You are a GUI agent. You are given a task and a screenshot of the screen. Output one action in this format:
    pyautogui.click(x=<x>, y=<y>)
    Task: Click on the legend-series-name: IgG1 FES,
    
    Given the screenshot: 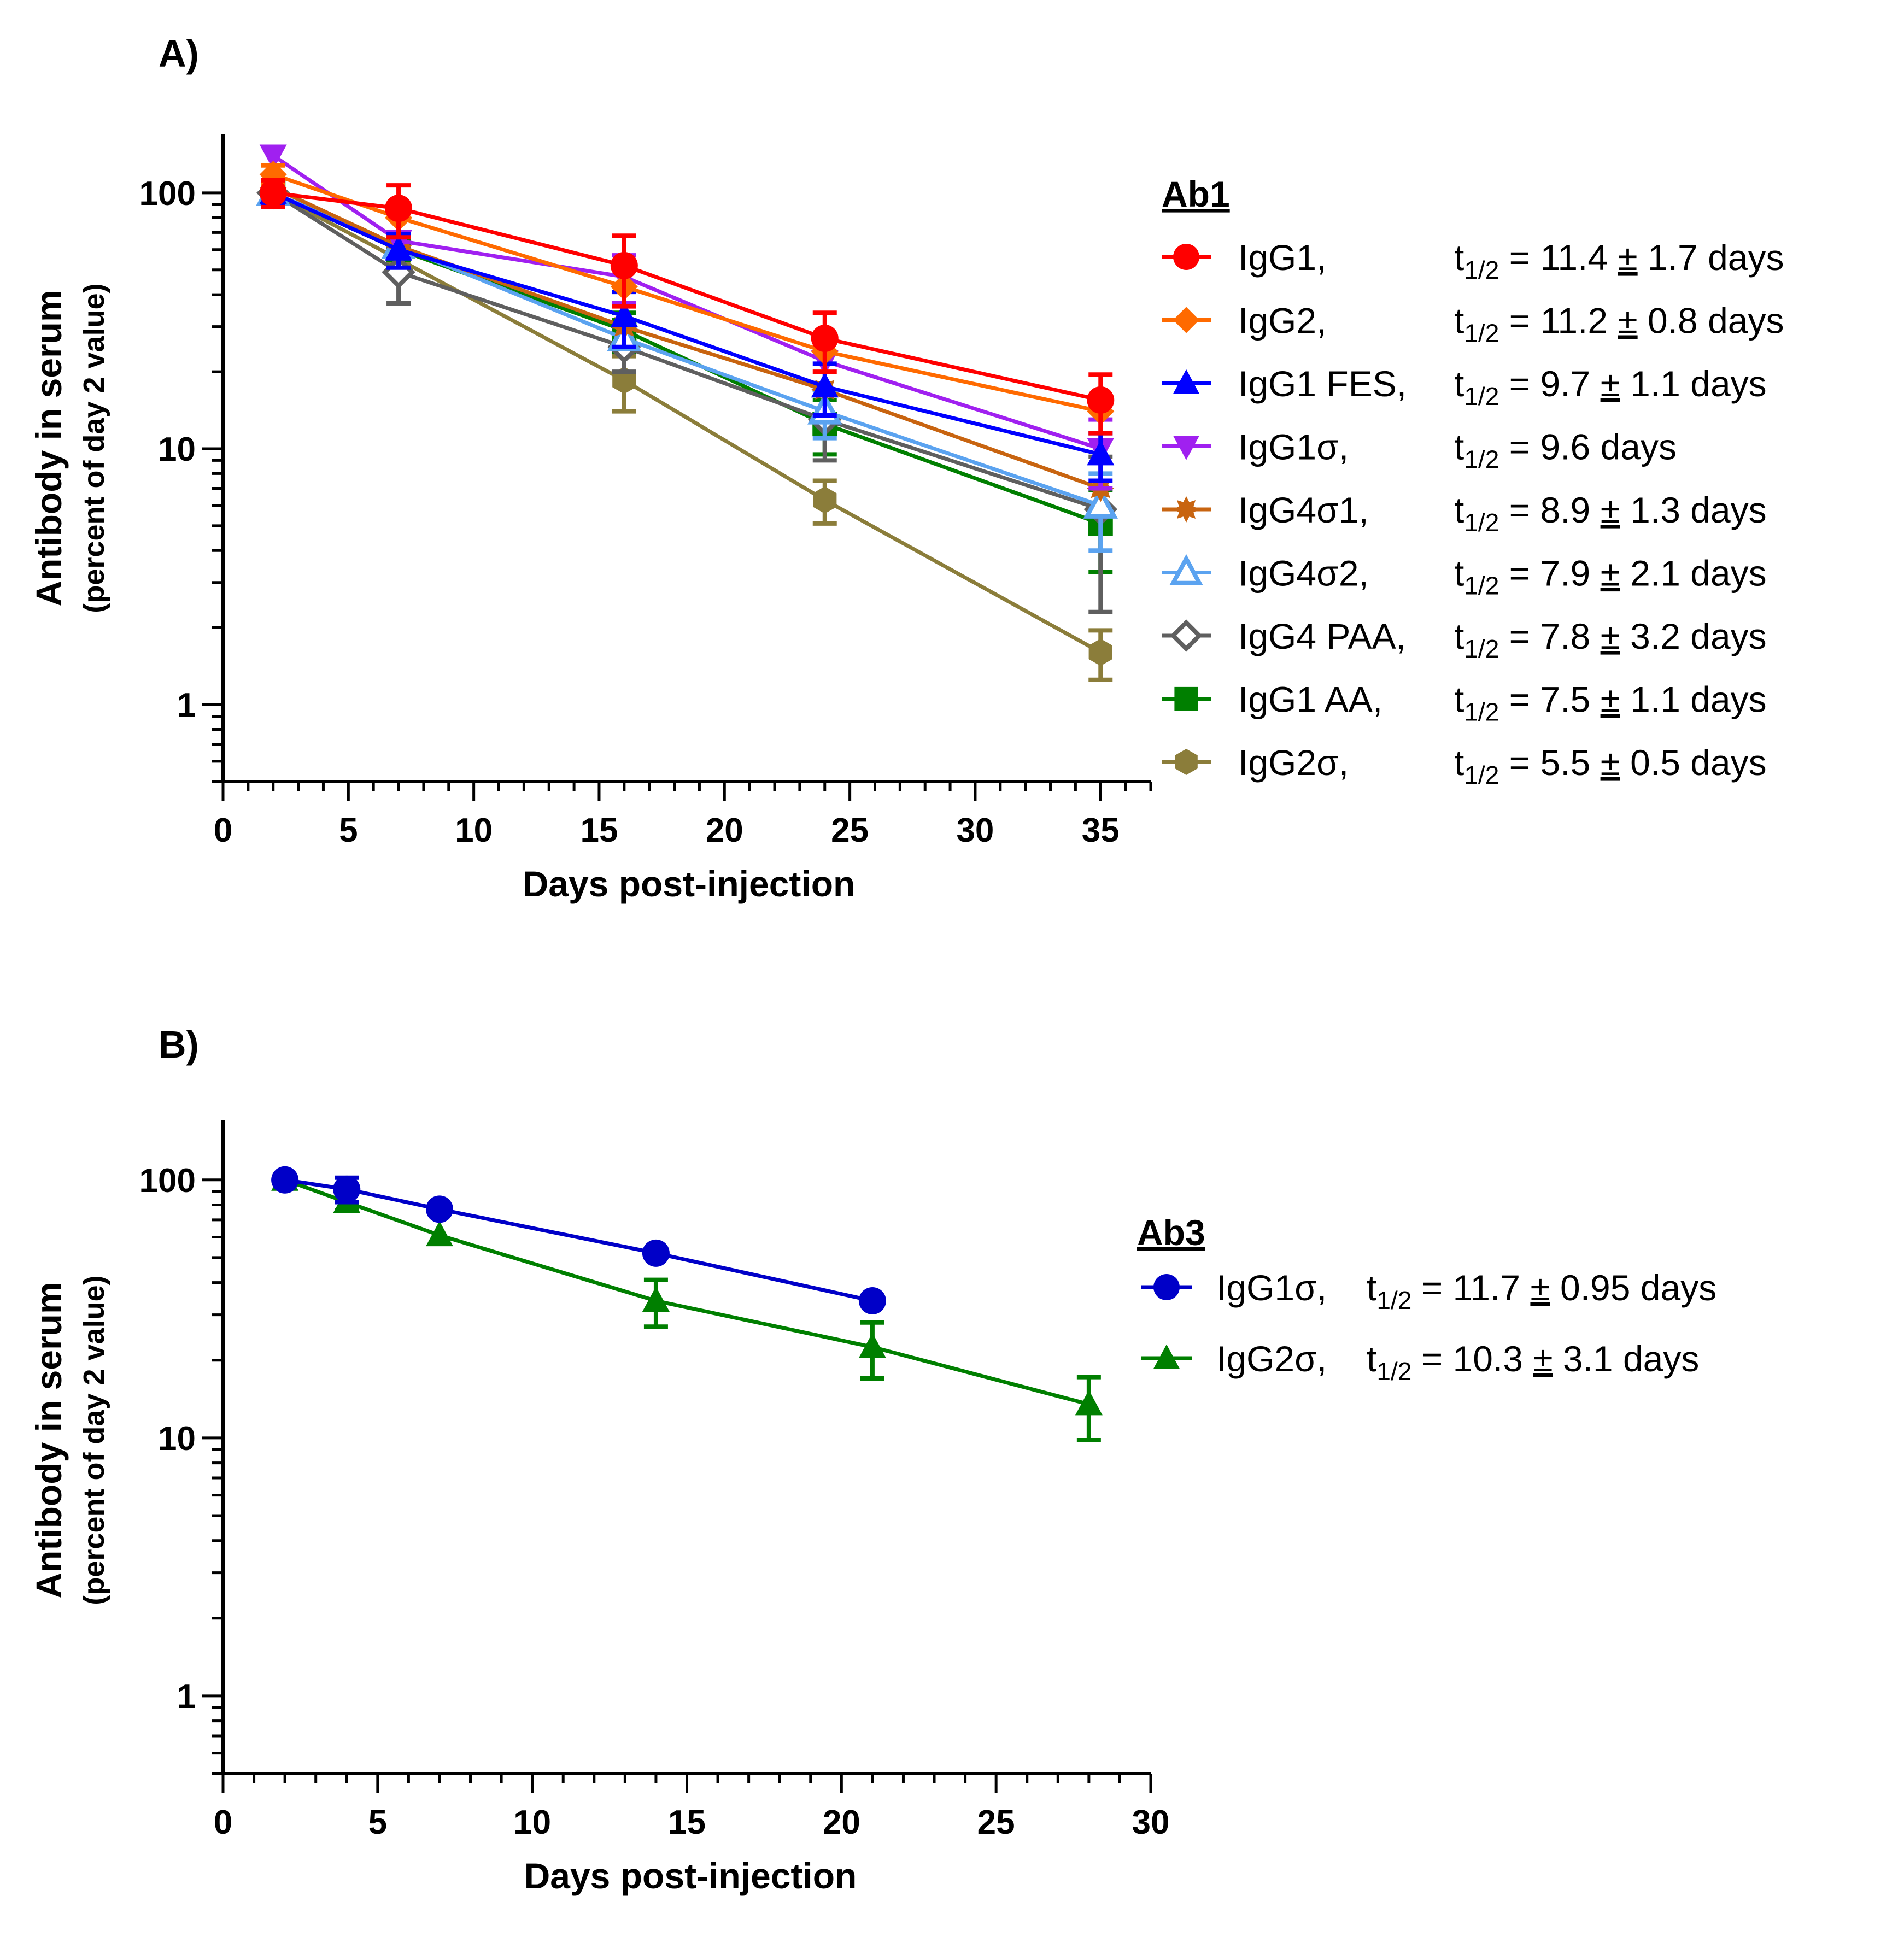 What is the action you would take?
    pyautogui.click(x=1322, y=383)
    